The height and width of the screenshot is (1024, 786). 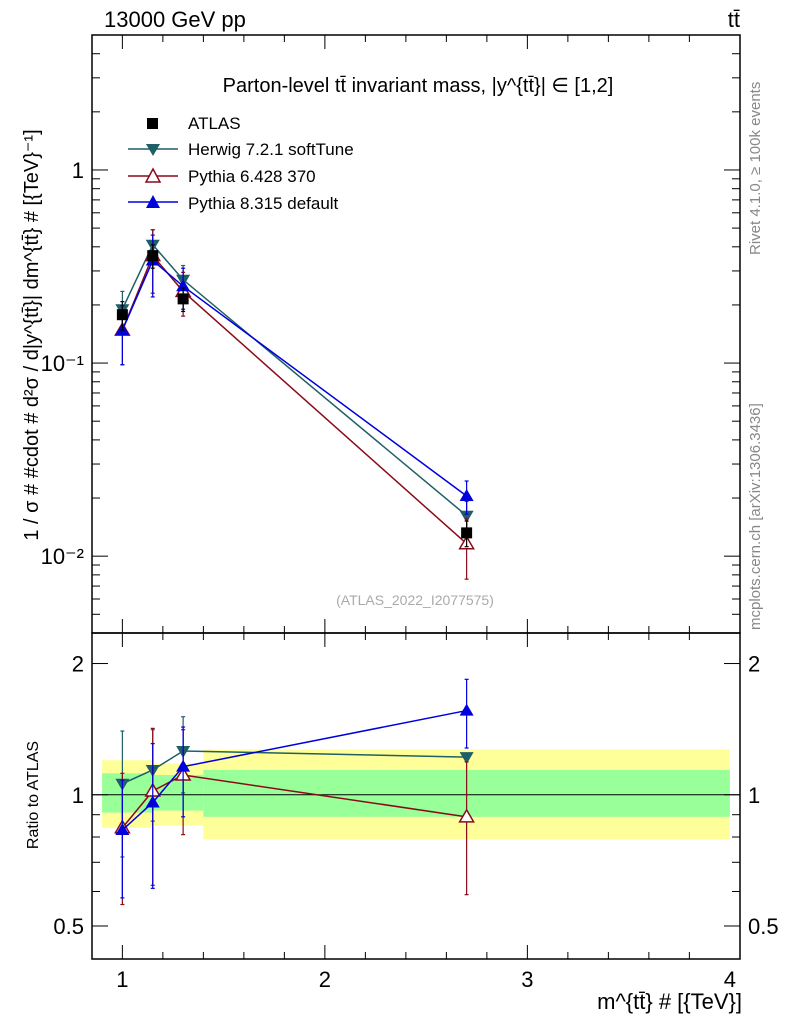 What do you see at coordinates (325, 979) in the screenshot?
I see `x-tick-label: 2` at bounding box center [325, 979].